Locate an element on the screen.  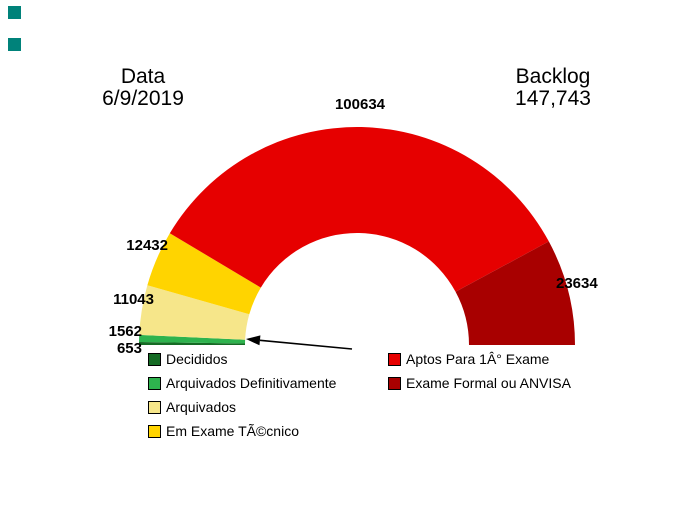
legend-item-exame-formal-ou-anvisa: Exame Formal ou ANVISA is located at coordinates (479, 383).